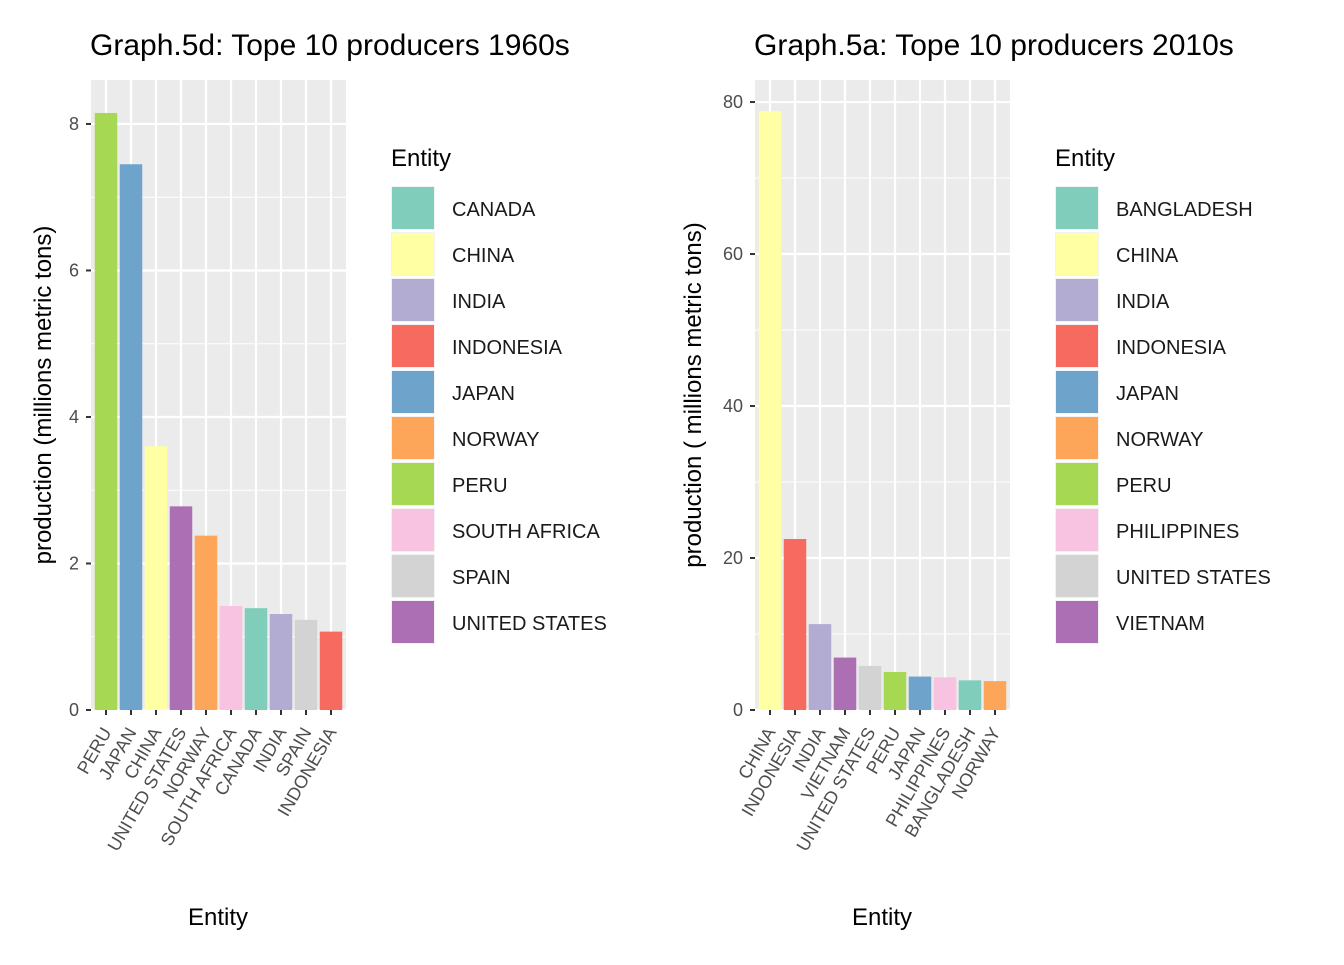 Image resolution: width=1344 pixels, height=965 pixels. Describe the element at coordinates (1177, 532) in the screenshot. I see `legend-label: PHILIPPINES` at that location.